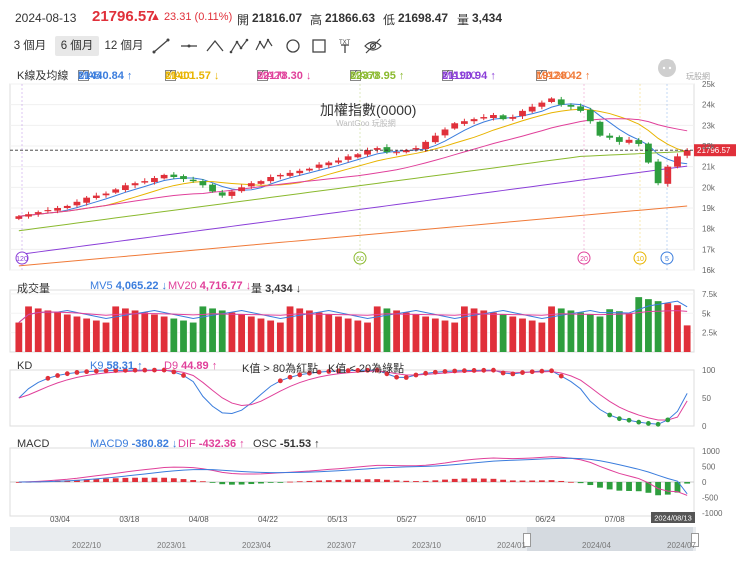  Describe the element at coordinates (161, 46) in the screenshot. I see `line-tool-icon` at that location.